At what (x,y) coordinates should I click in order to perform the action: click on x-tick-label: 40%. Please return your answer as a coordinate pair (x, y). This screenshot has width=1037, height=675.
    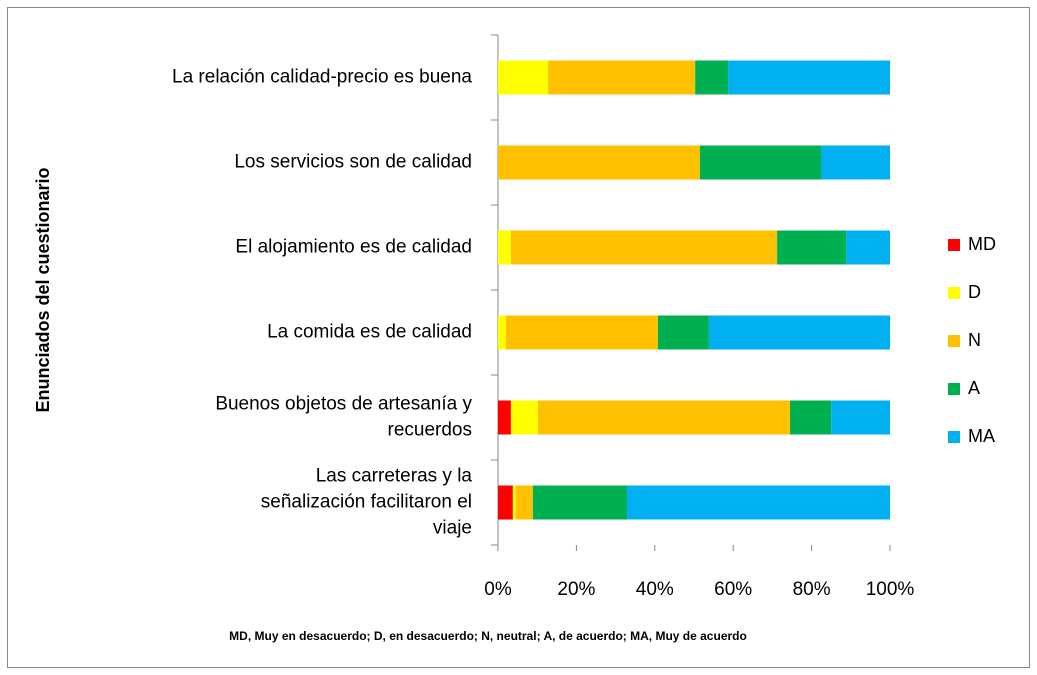
    Looking at the image, I should click on (655, 589).